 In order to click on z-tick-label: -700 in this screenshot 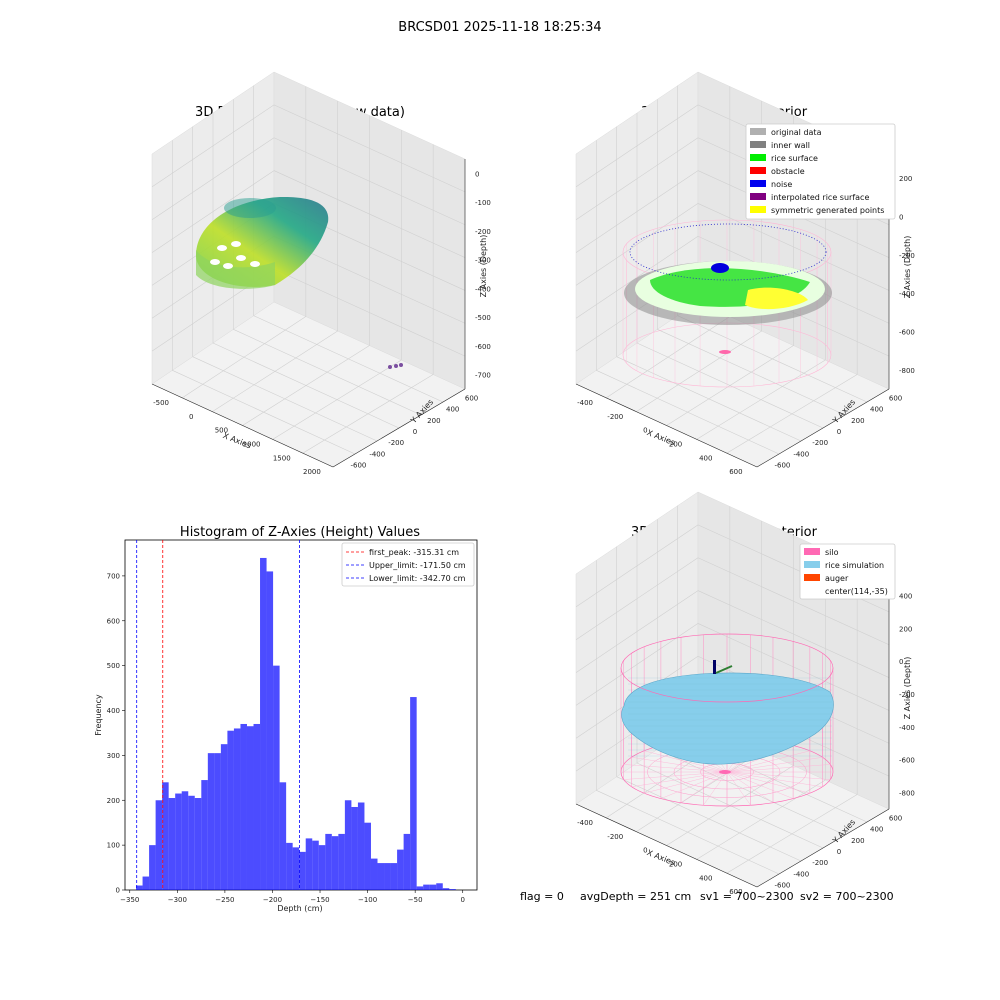, I will do `click(483, 376)`.